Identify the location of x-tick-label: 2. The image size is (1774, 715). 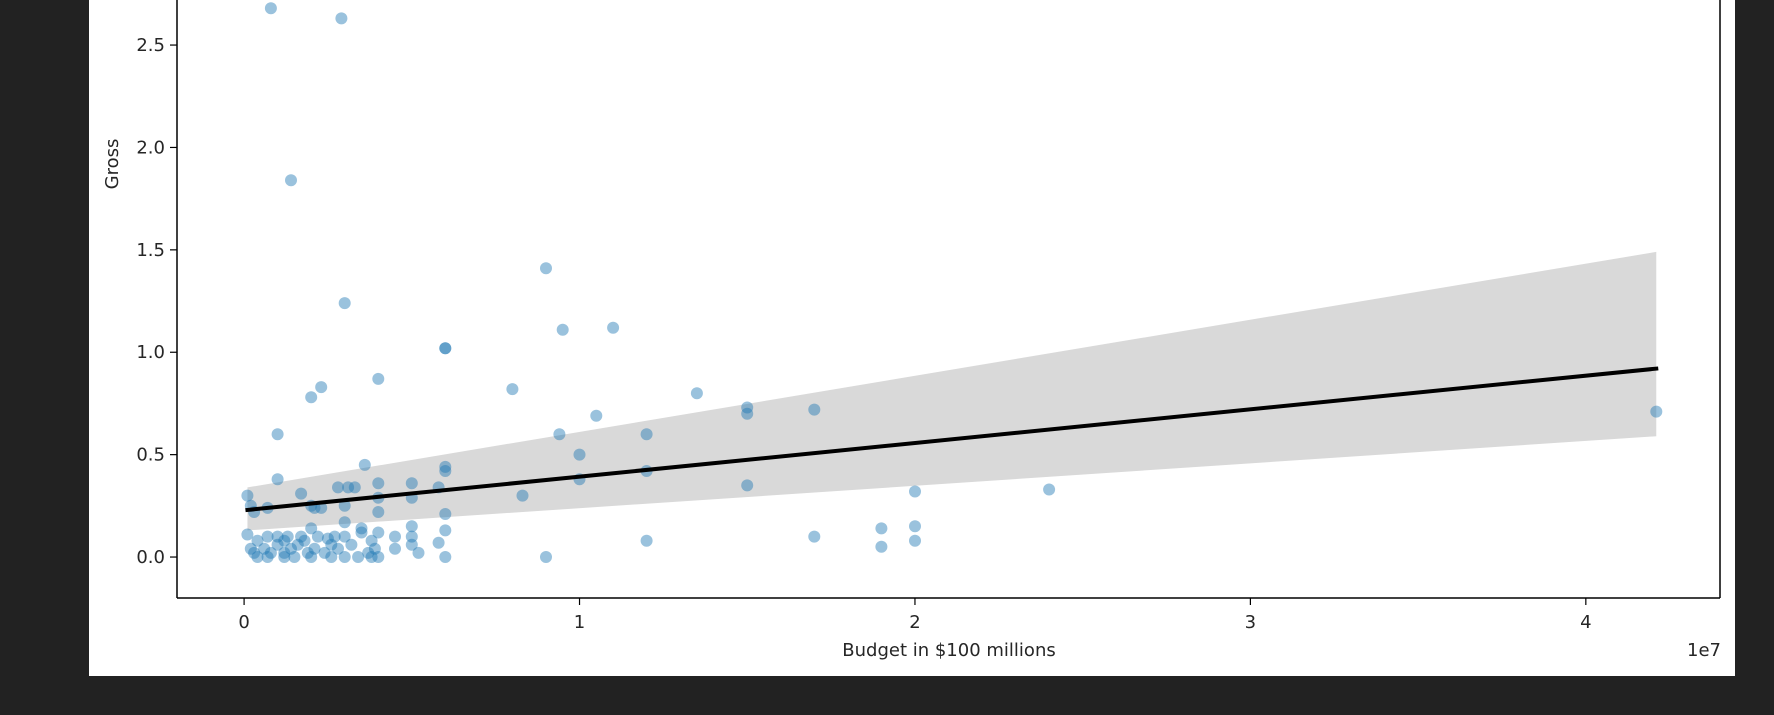
(914, 622).